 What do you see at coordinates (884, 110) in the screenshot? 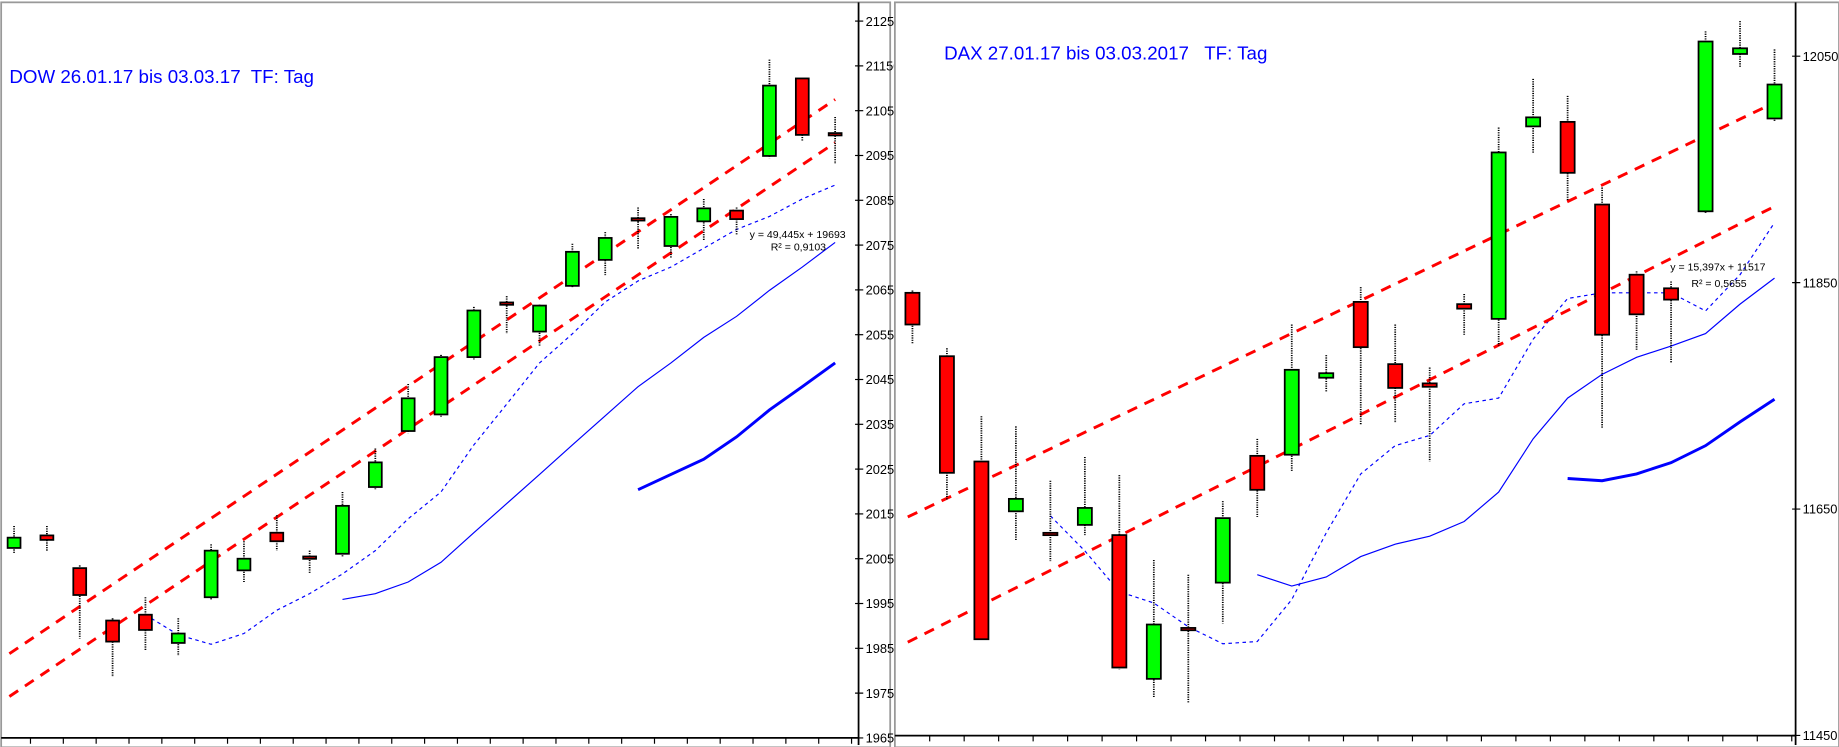
I see `dow-y-tick-label: 21050` at bounding box center [884, 110].